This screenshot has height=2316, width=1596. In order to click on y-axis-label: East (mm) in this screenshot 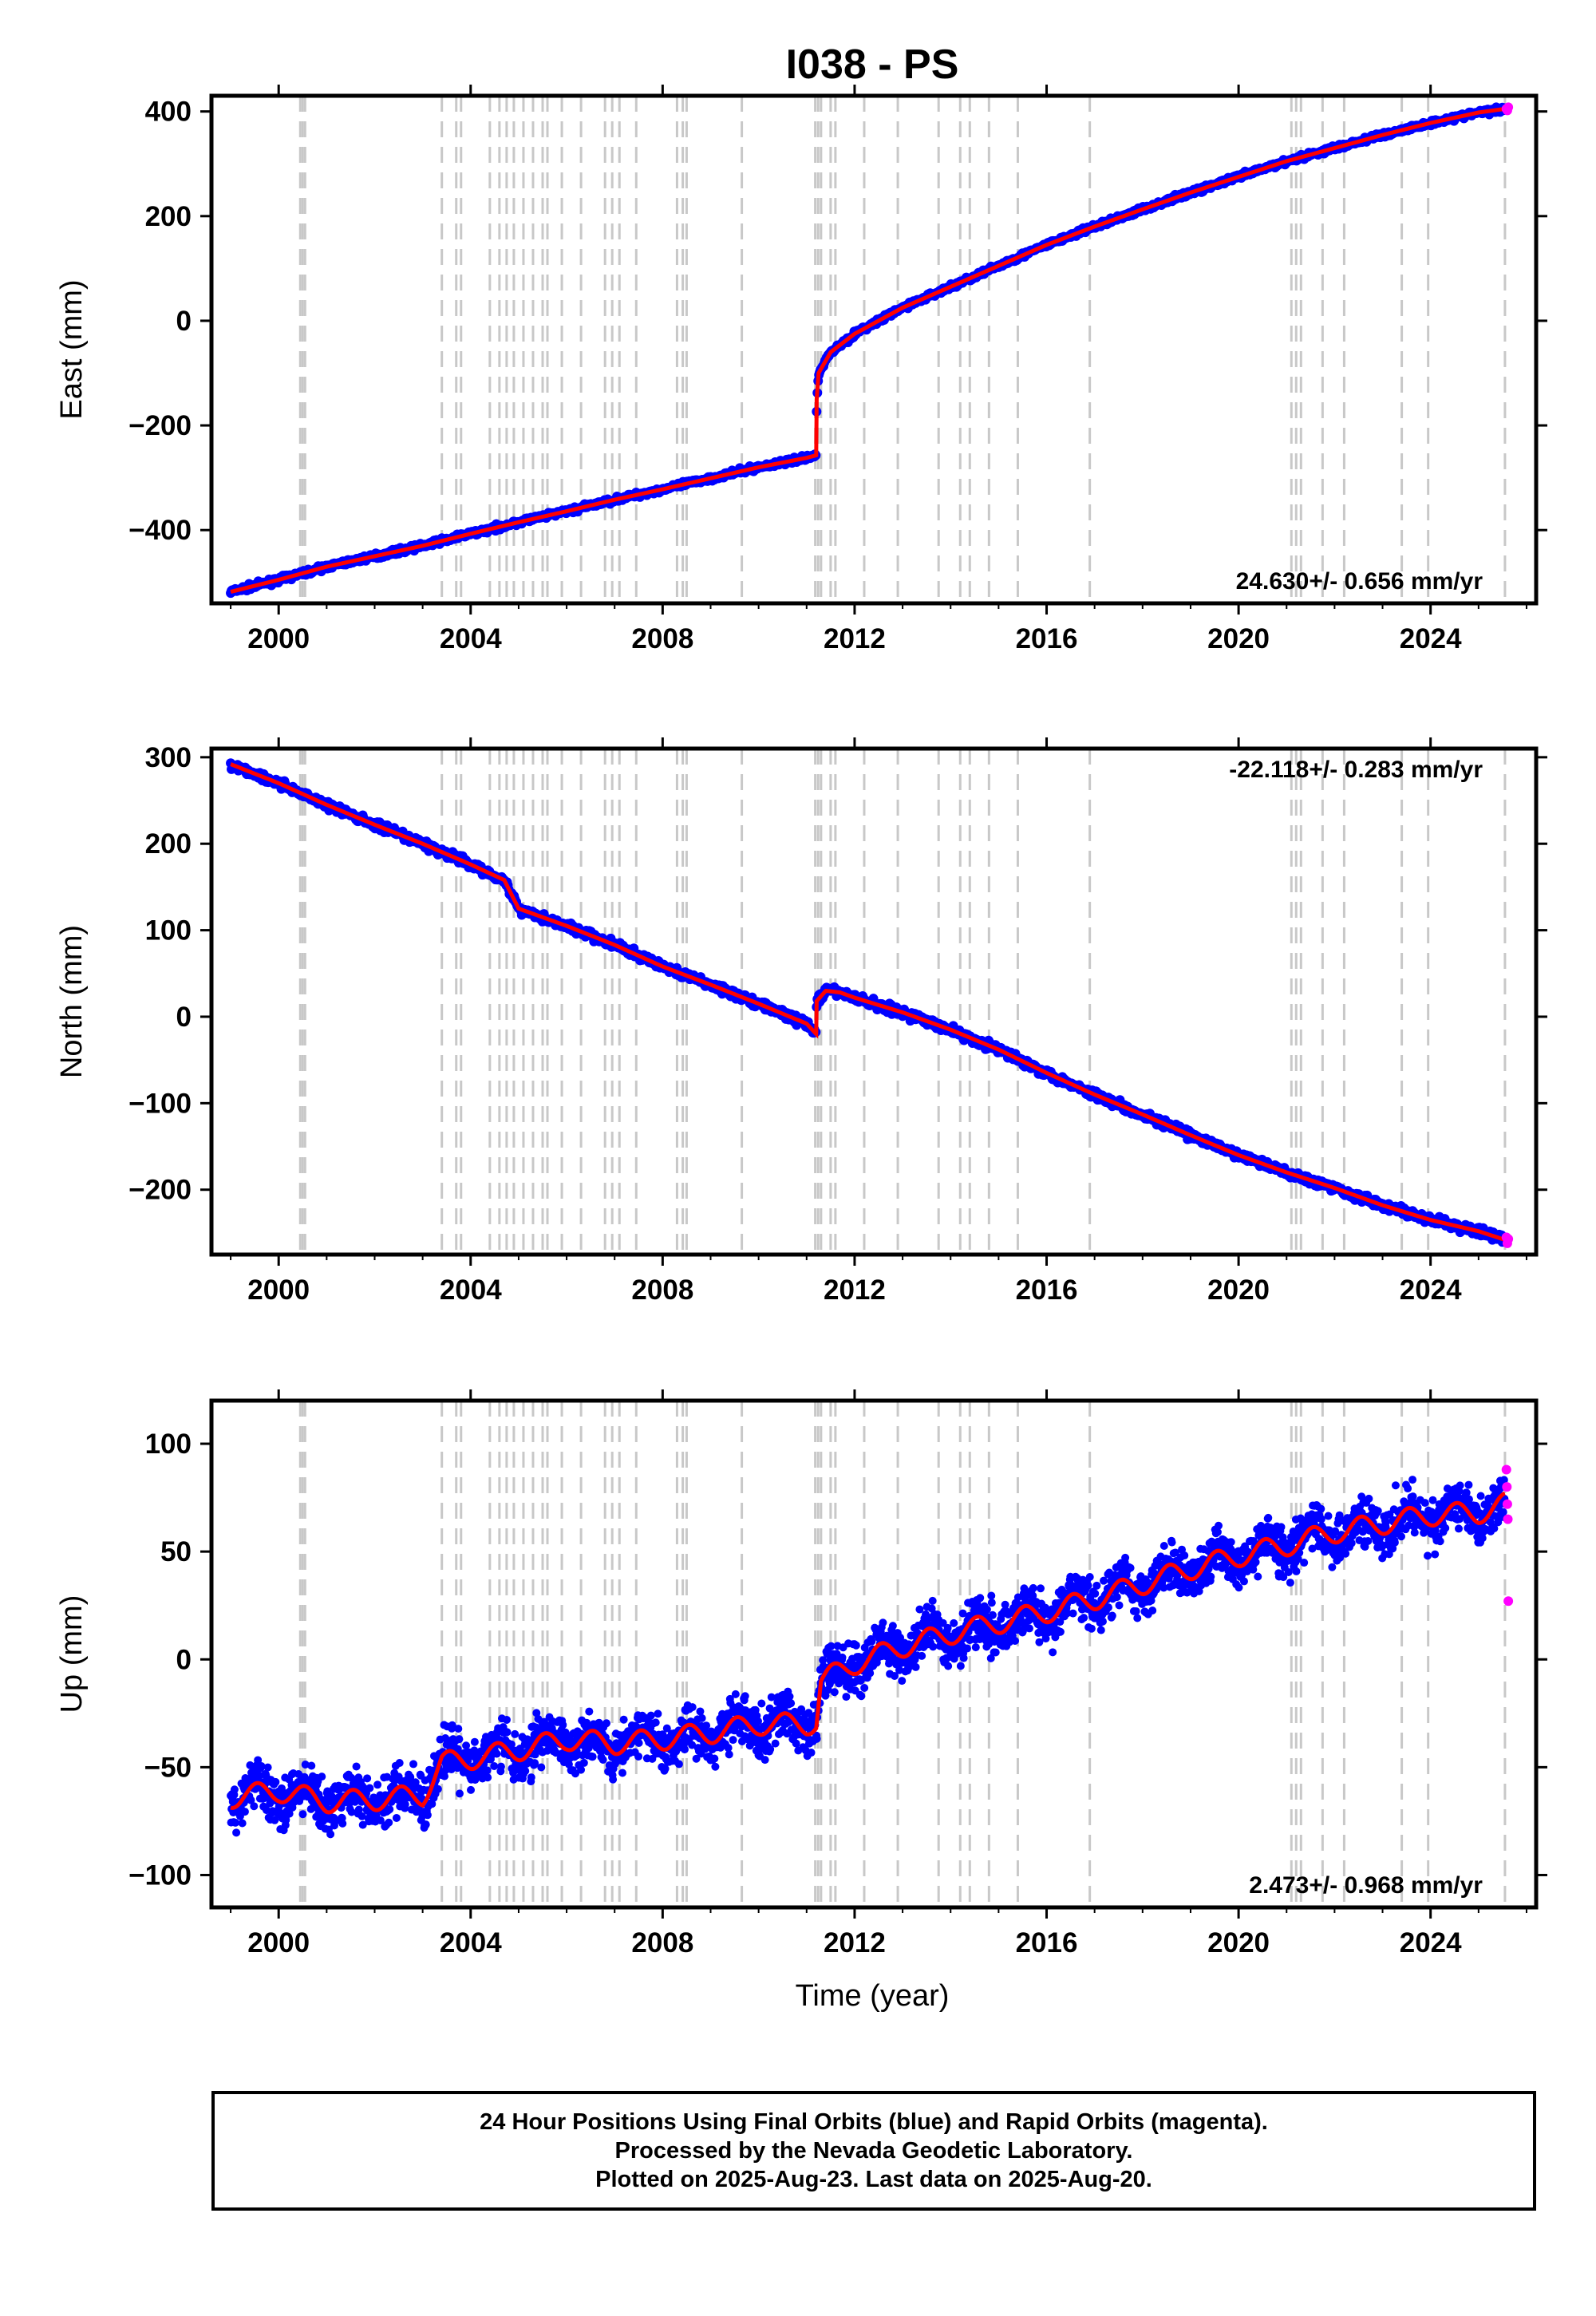, I will do `click(72, 349)`.